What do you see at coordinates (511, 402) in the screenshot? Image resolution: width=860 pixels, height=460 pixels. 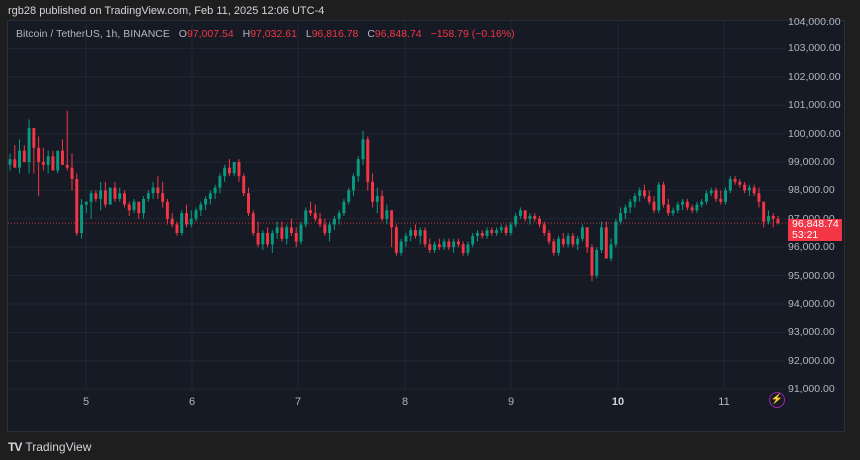 I see `time-tick-label: 9` at bounding box center [511, 402].